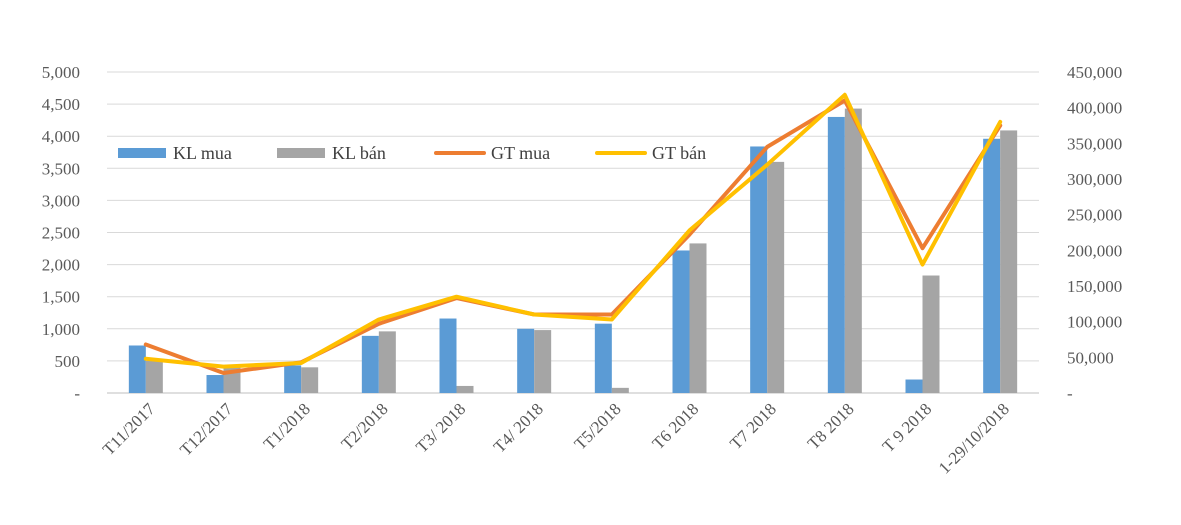  Describe the element at coordinates (1094, 286) in the screenshot. I see `right-tick-label: 150,000` at that location.